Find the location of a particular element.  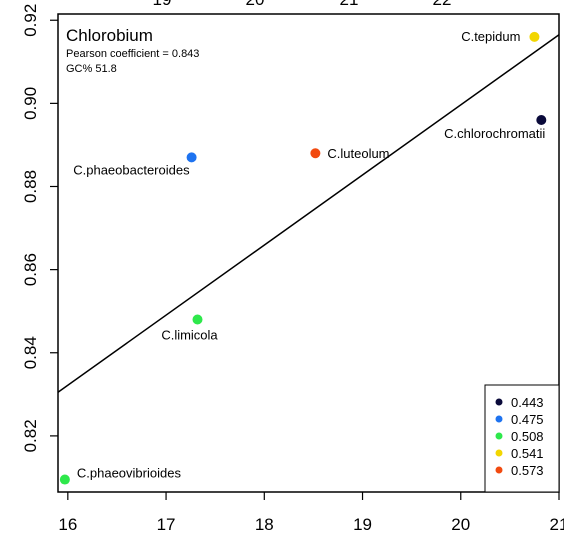

top-tick-label: 22 is located at coordinates (442, 4).